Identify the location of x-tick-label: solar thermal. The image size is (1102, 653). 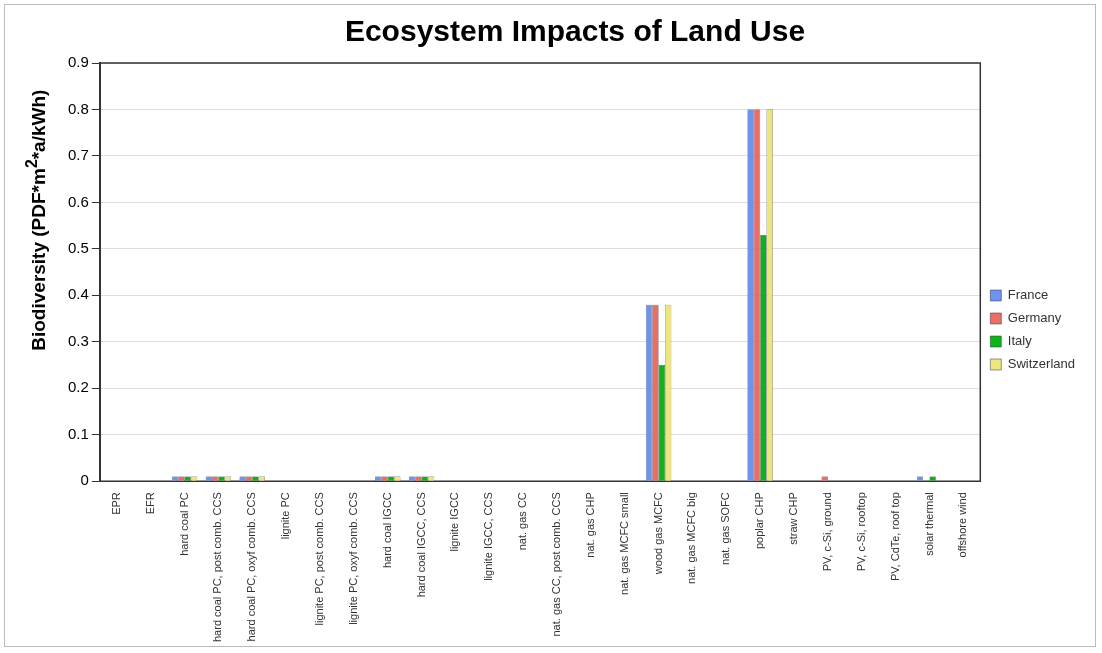
(928, 524).